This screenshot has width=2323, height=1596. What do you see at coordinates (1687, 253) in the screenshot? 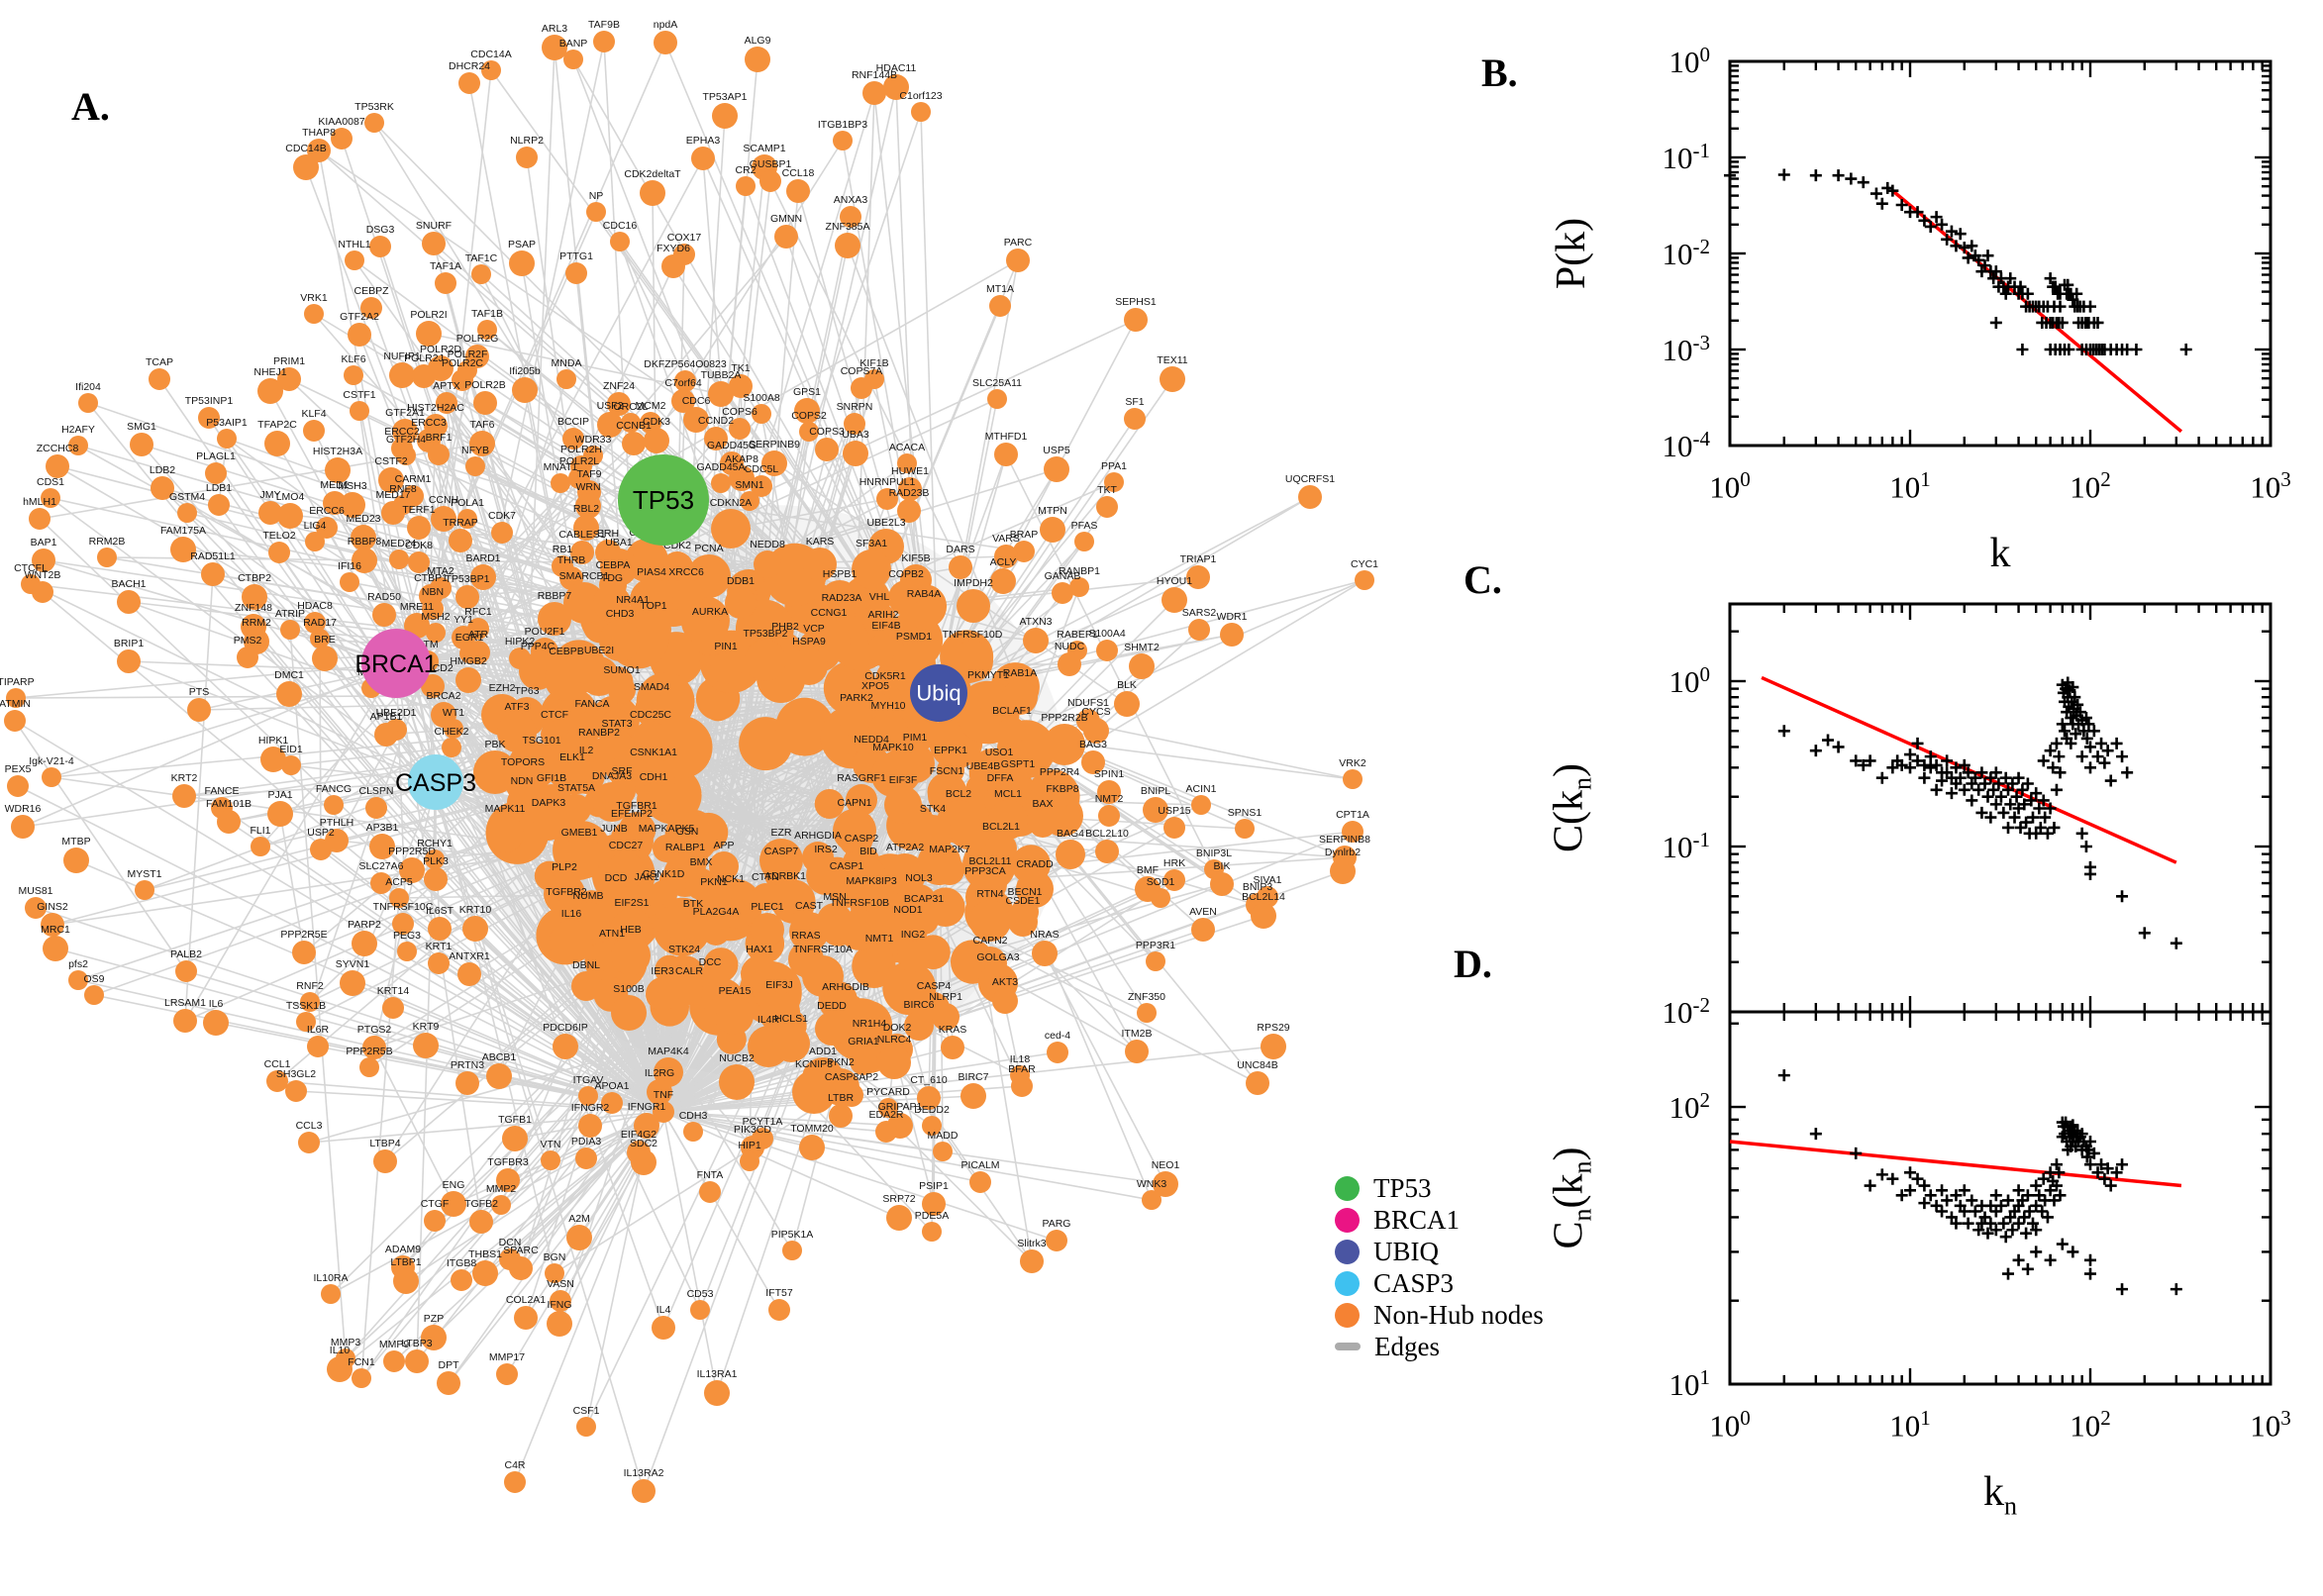
I see `y-tick-label-b: 10⁻²` at bounding box center [1687, 253].